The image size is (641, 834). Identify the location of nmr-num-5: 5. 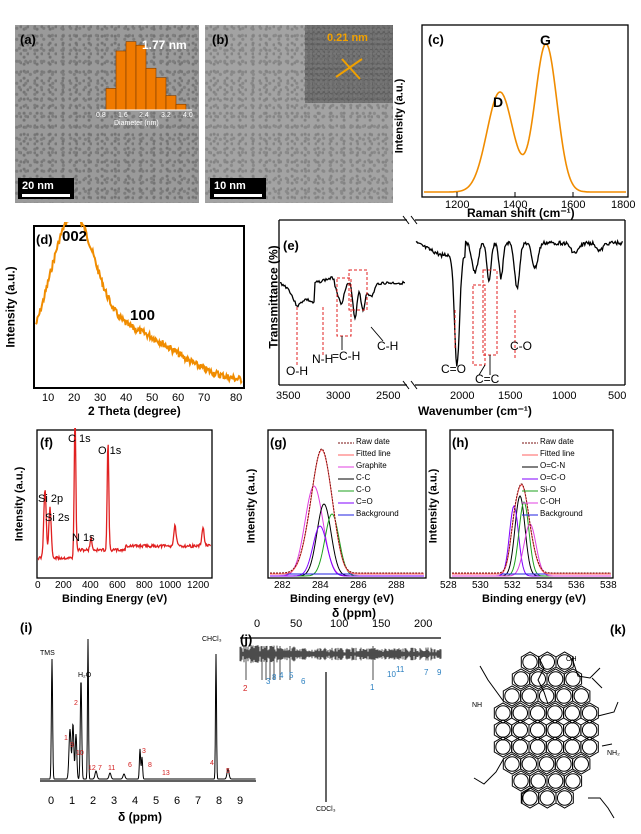
(228, 771).